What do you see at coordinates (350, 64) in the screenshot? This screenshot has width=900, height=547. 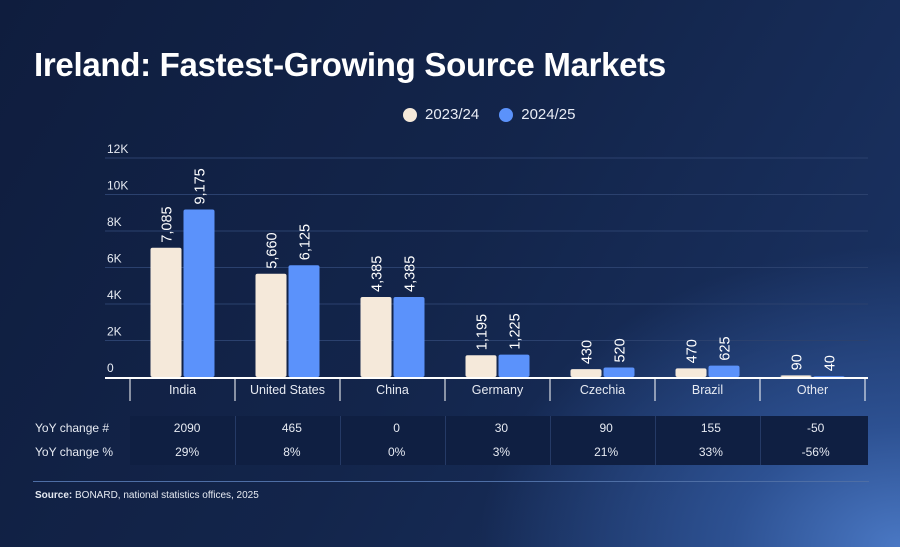 I see `chart-title: Ireland: Fastest-Growing Source Markets` at bounding box center [350, 64].